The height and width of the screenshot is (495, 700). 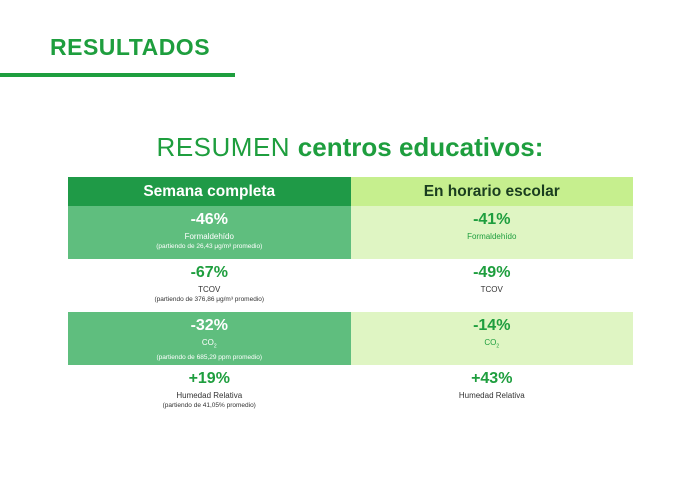 What do you see at coordinates (492, 325) in the screenshot?
I see `result-value: -14%` at bounding box center [492, 325].